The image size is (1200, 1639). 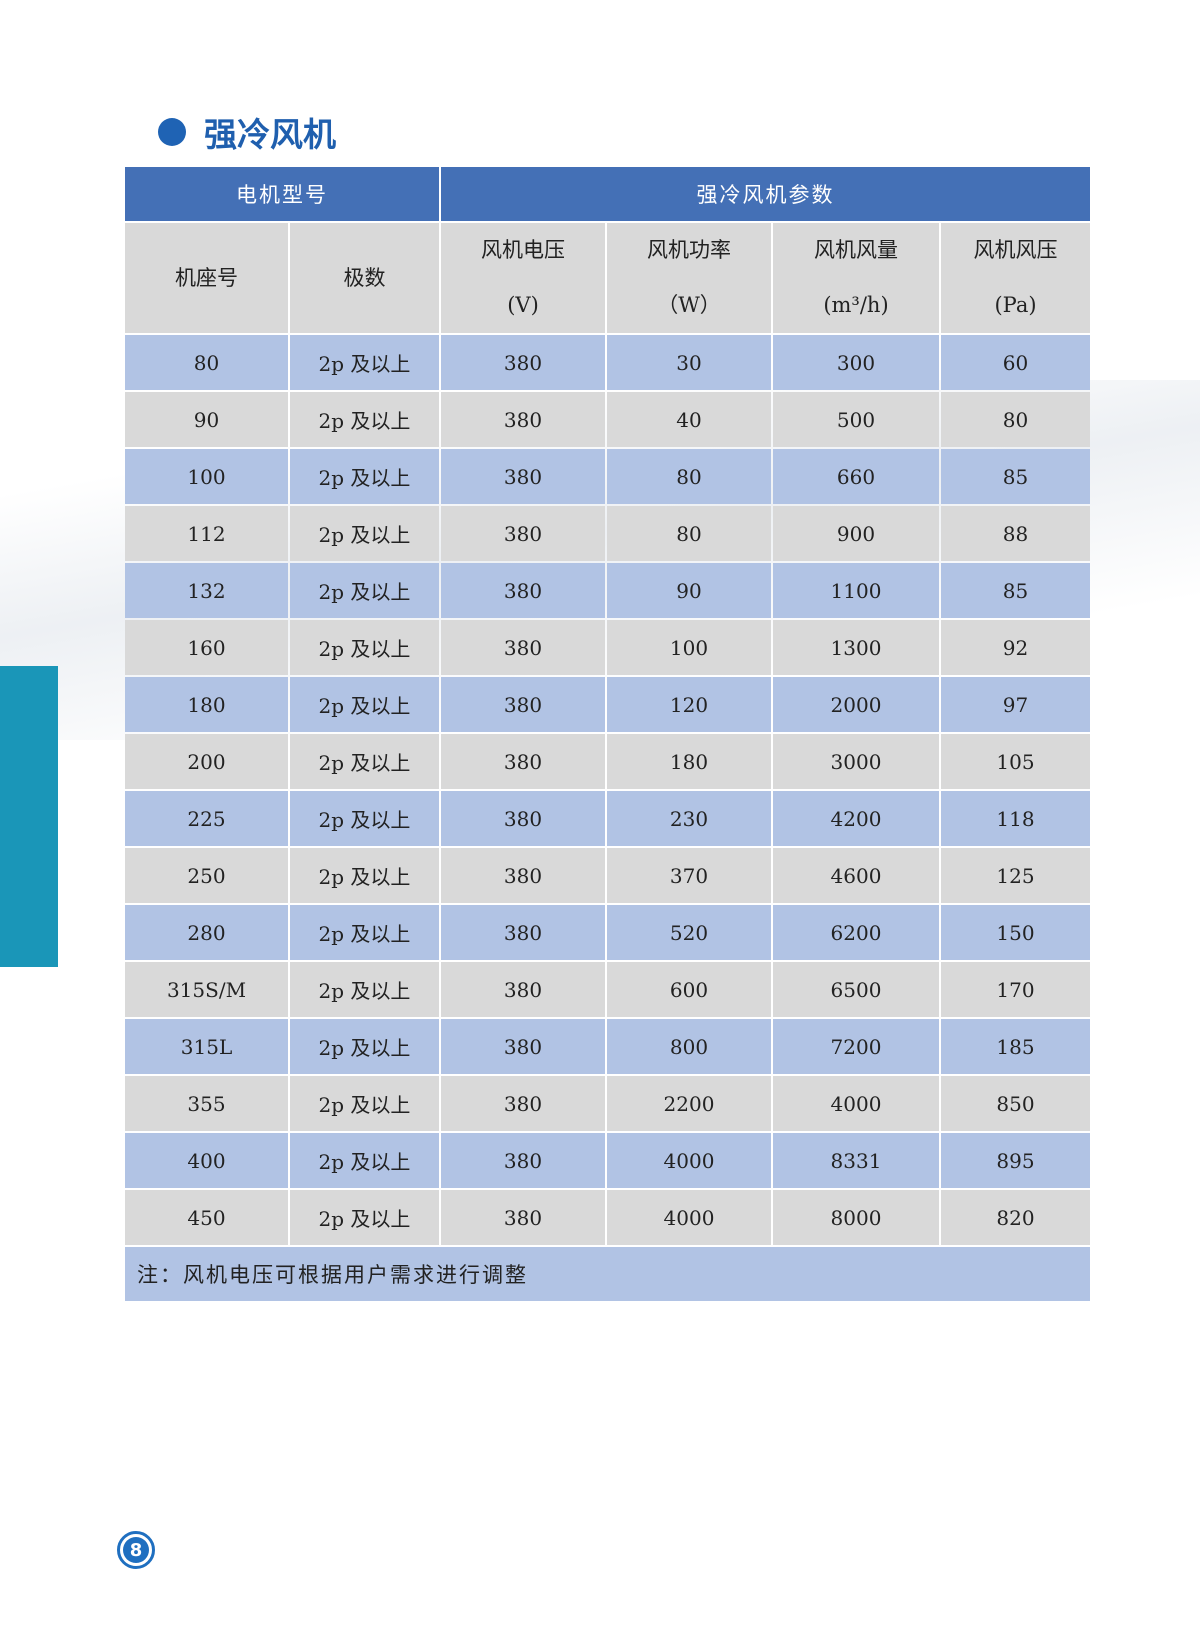 What do you see at coordinates (856, 278) in the screenshot?
I see `column-header: 风机风量 (m³/h)` at bounding box center [856, 278].